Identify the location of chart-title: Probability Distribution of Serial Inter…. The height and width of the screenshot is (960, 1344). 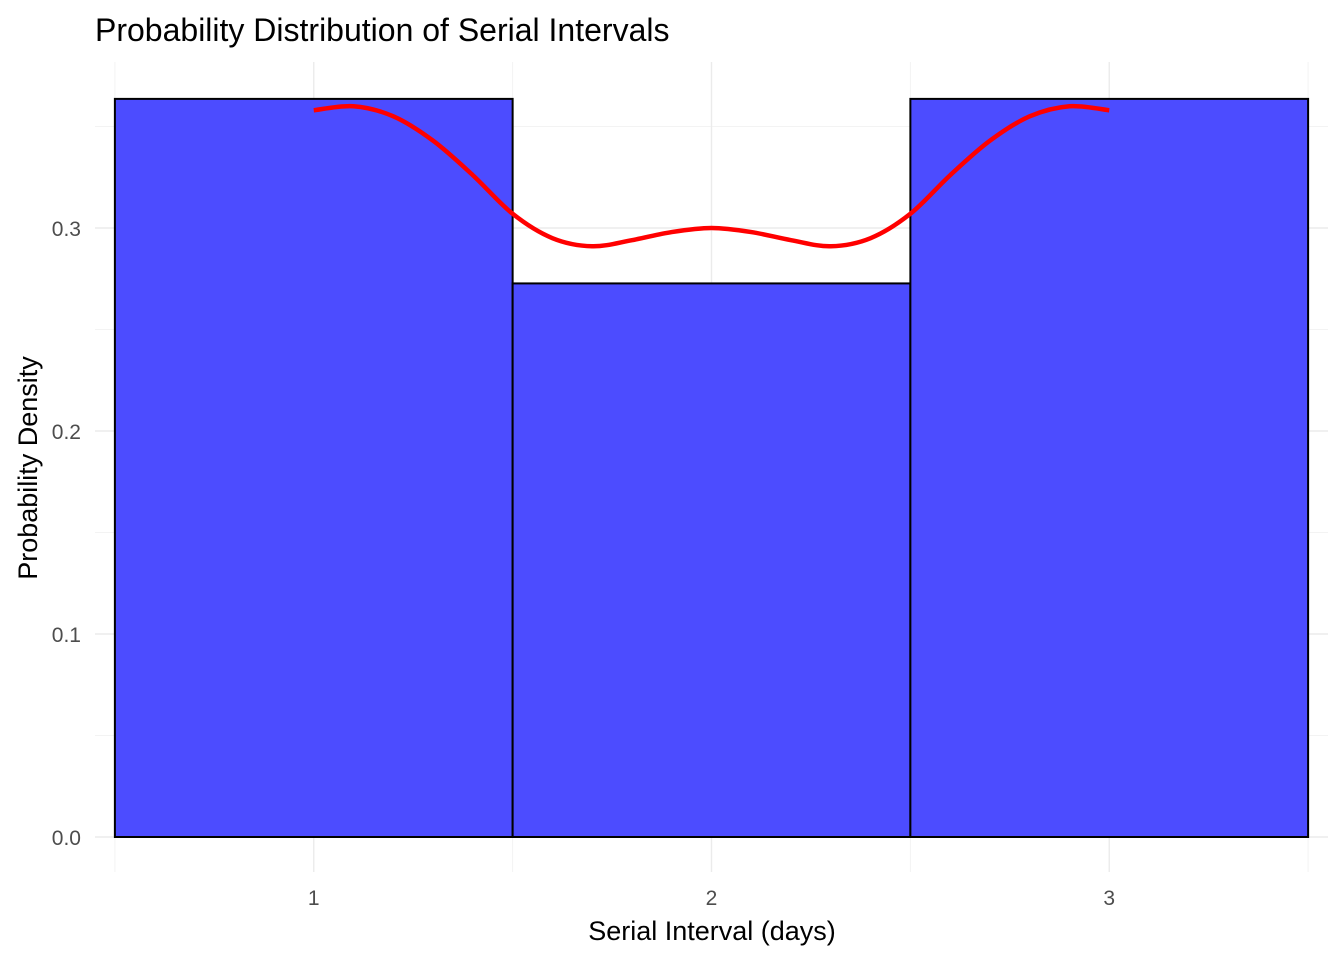
(382, 30).